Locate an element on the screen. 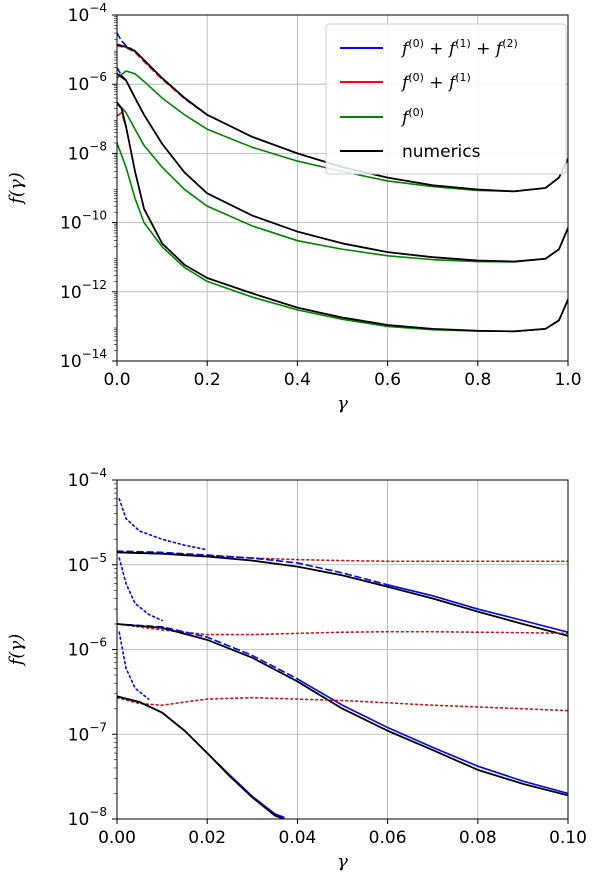  y-tick-label: 10⁻¹² is located at coordinates (83, 290).